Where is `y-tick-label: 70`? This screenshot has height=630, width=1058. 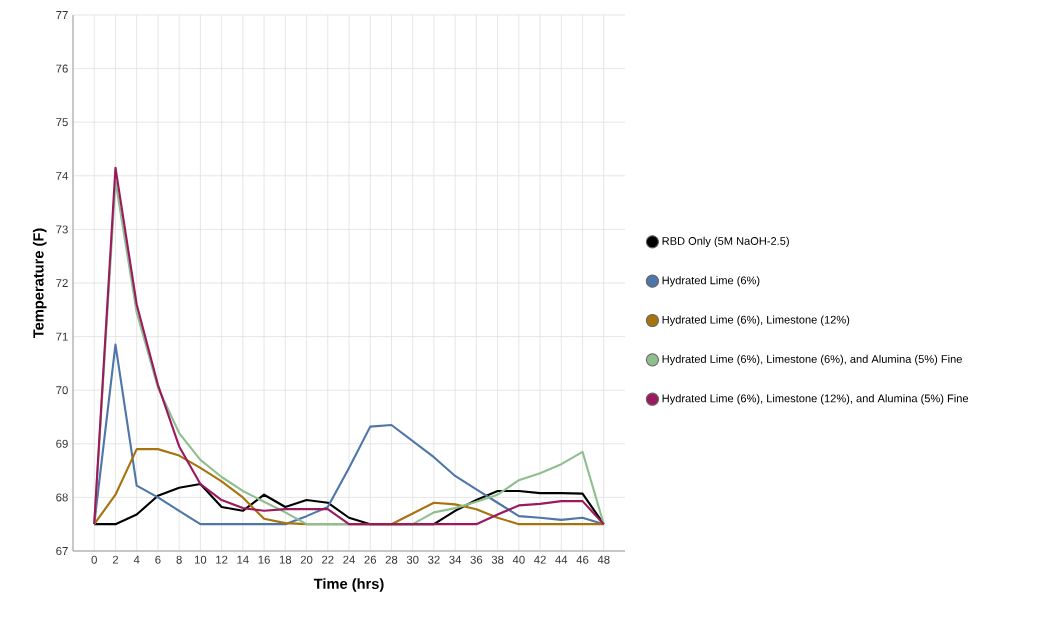 y-tick-label: 70 is located at coordinates (62, 390).